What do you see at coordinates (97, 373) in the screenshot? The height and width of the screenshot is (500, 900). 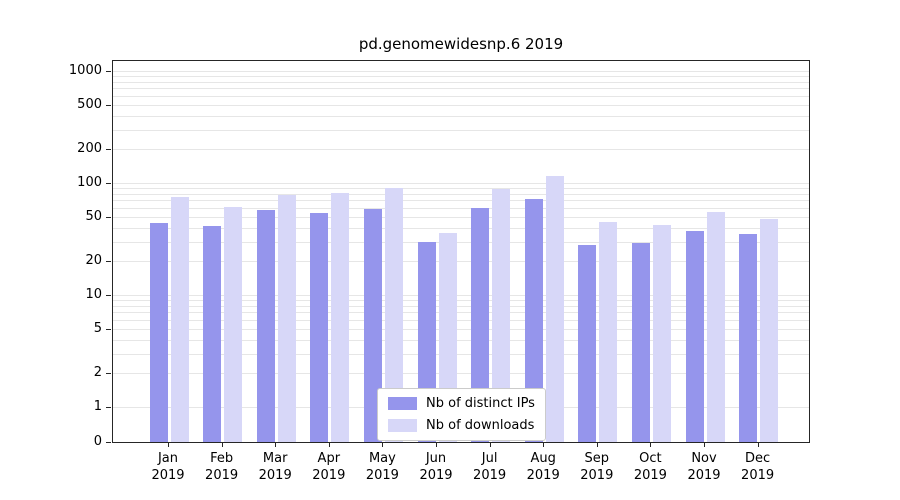 I see `y-tick-label: 2` at bounding box center [97, 373].